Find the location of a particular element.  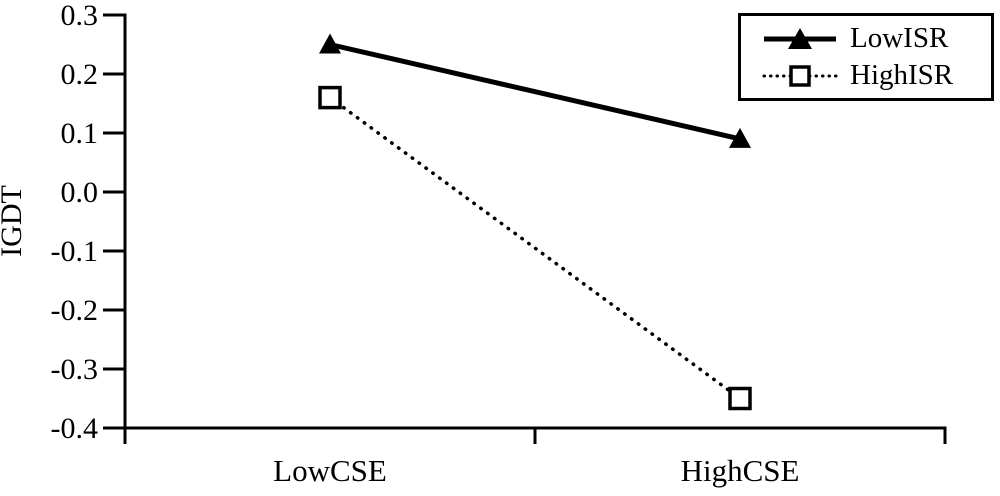

x-category-label: LowCSE is located at coordinates (330, 470).